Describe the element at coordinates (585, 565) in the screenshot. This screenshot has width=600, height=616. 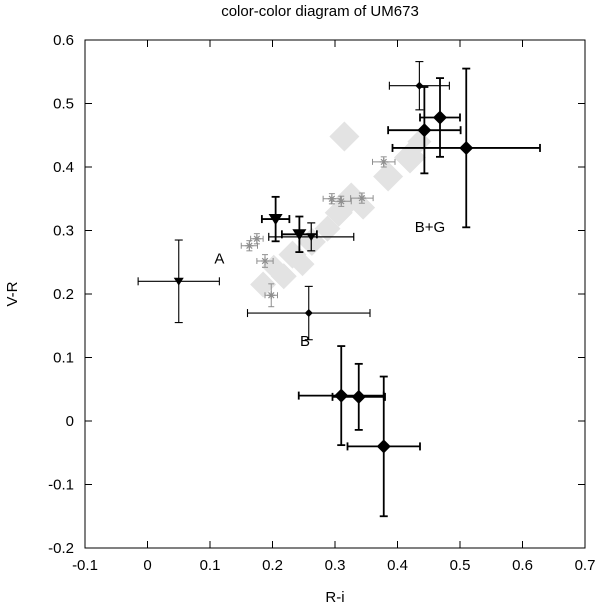
I see `x-tick-label: 0.7` at that location.